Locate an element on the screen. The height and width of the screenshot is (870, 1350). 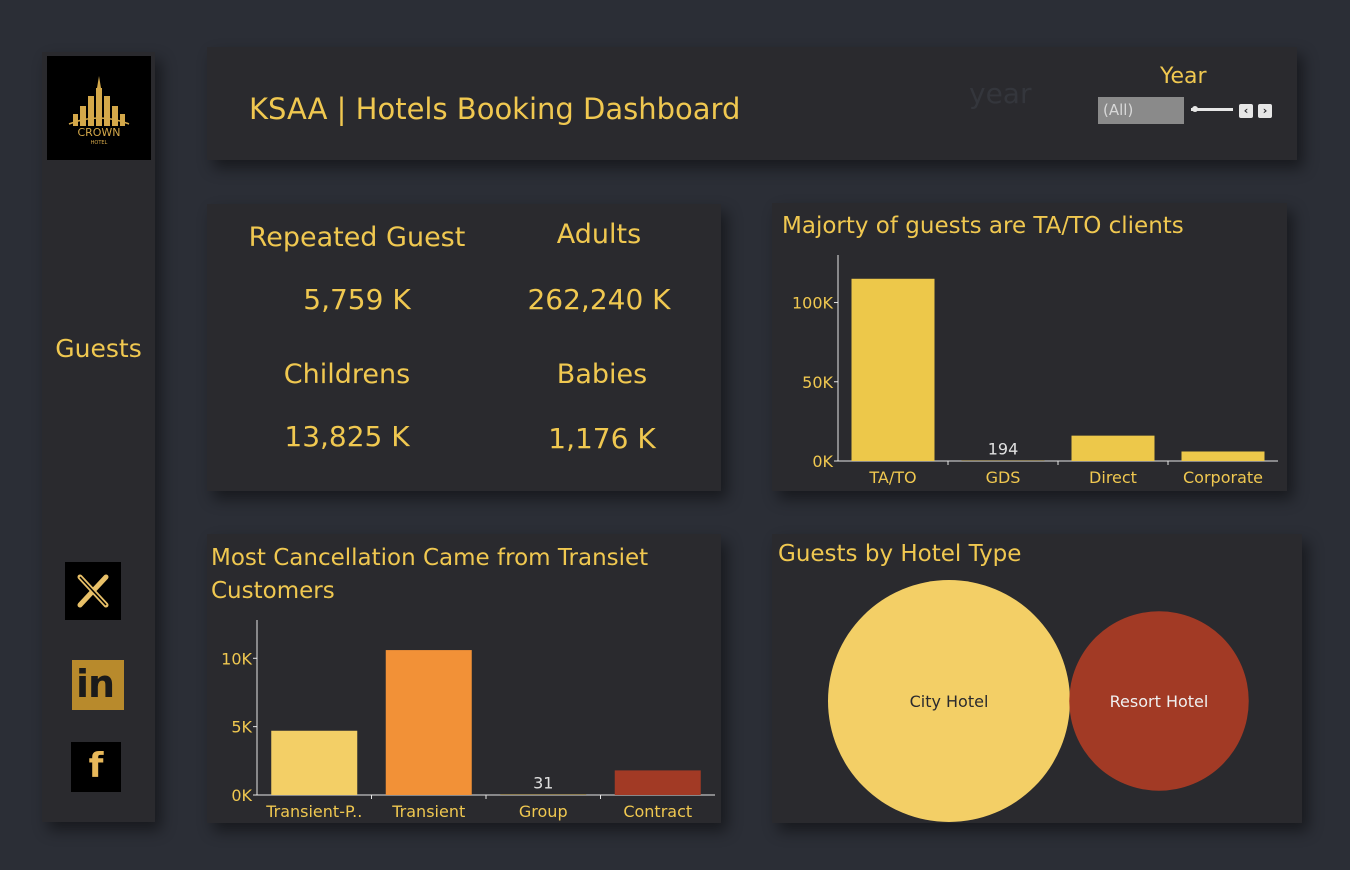
skyline-icon: CROWN HOTEL is located at coordinates (99, 111).